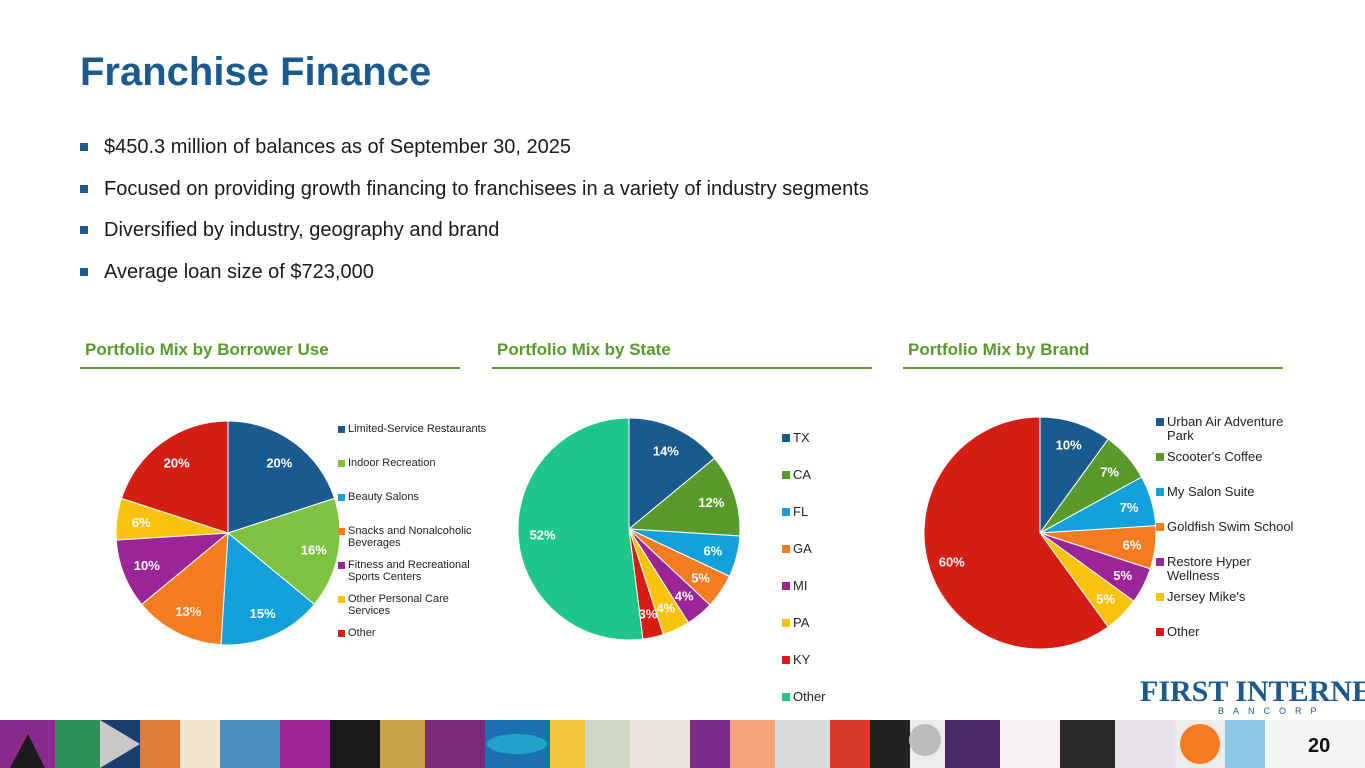  What do you see at coordinates (1319, 746) in the screenshot?
I see `page-number: 20` at bounding box center [1319, 746].